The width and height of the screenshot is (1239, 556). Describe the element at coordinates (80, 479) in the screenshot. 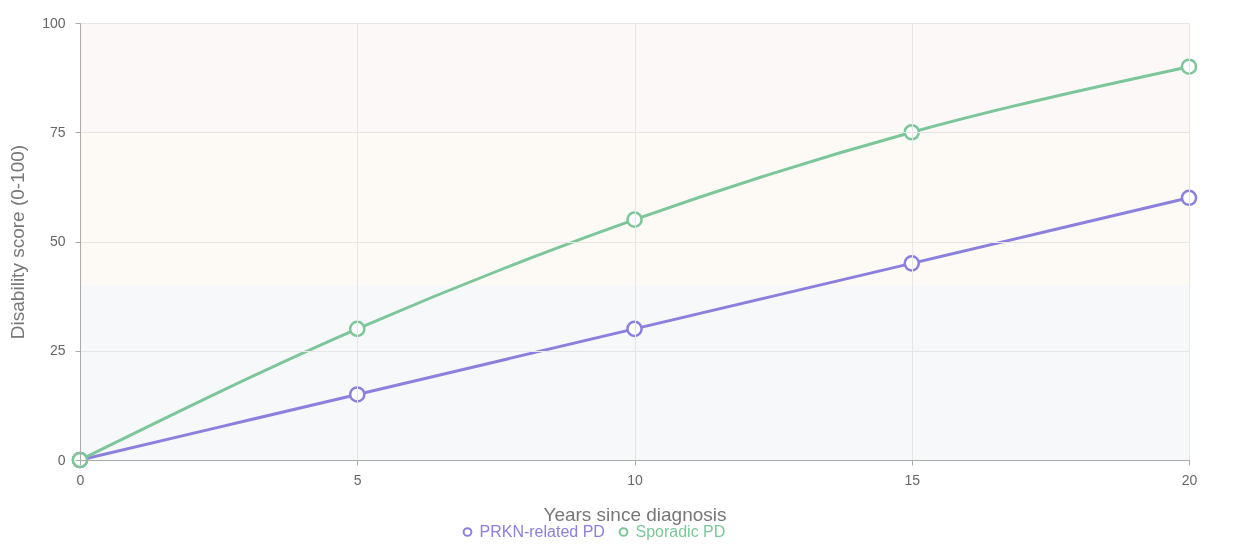

I see `x-tick-label: 0` at that location.